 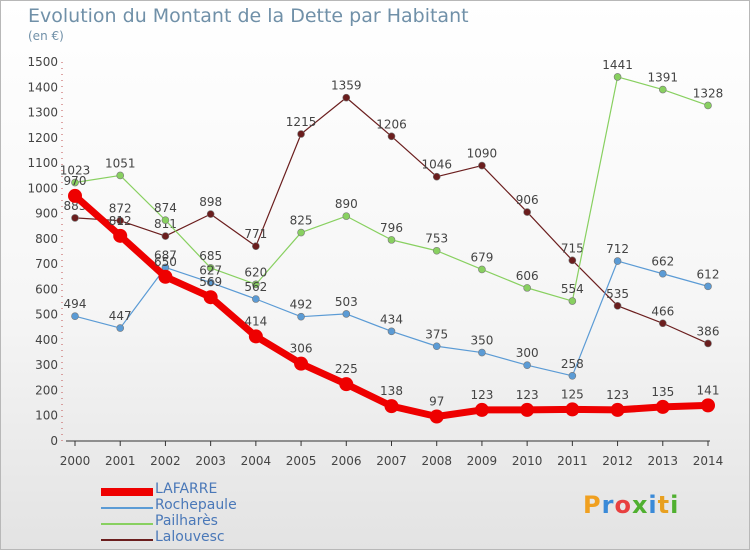 I want to click on x-tick-label: 2007, so click(x=391, y=461).